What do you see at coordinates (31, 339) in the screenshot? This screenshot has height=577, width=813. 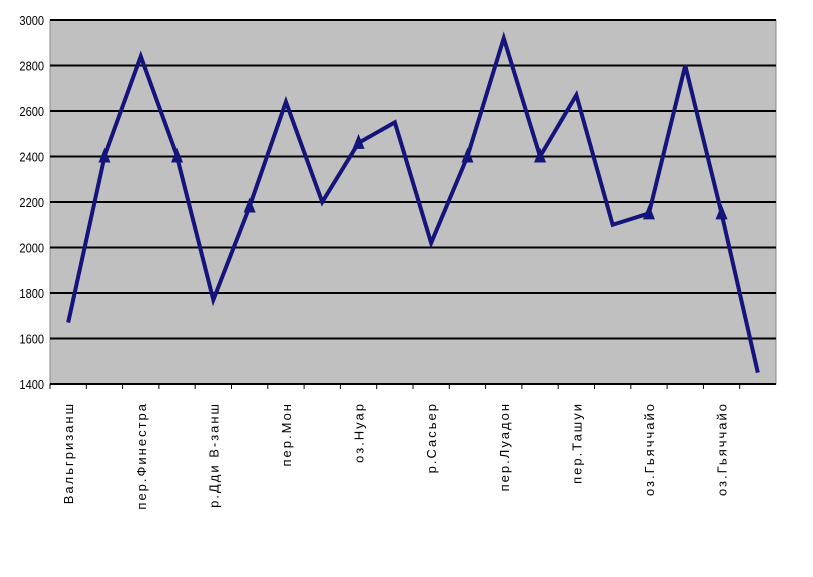 I see `y-tick-label: 1600` at bounding box center [31, 339].